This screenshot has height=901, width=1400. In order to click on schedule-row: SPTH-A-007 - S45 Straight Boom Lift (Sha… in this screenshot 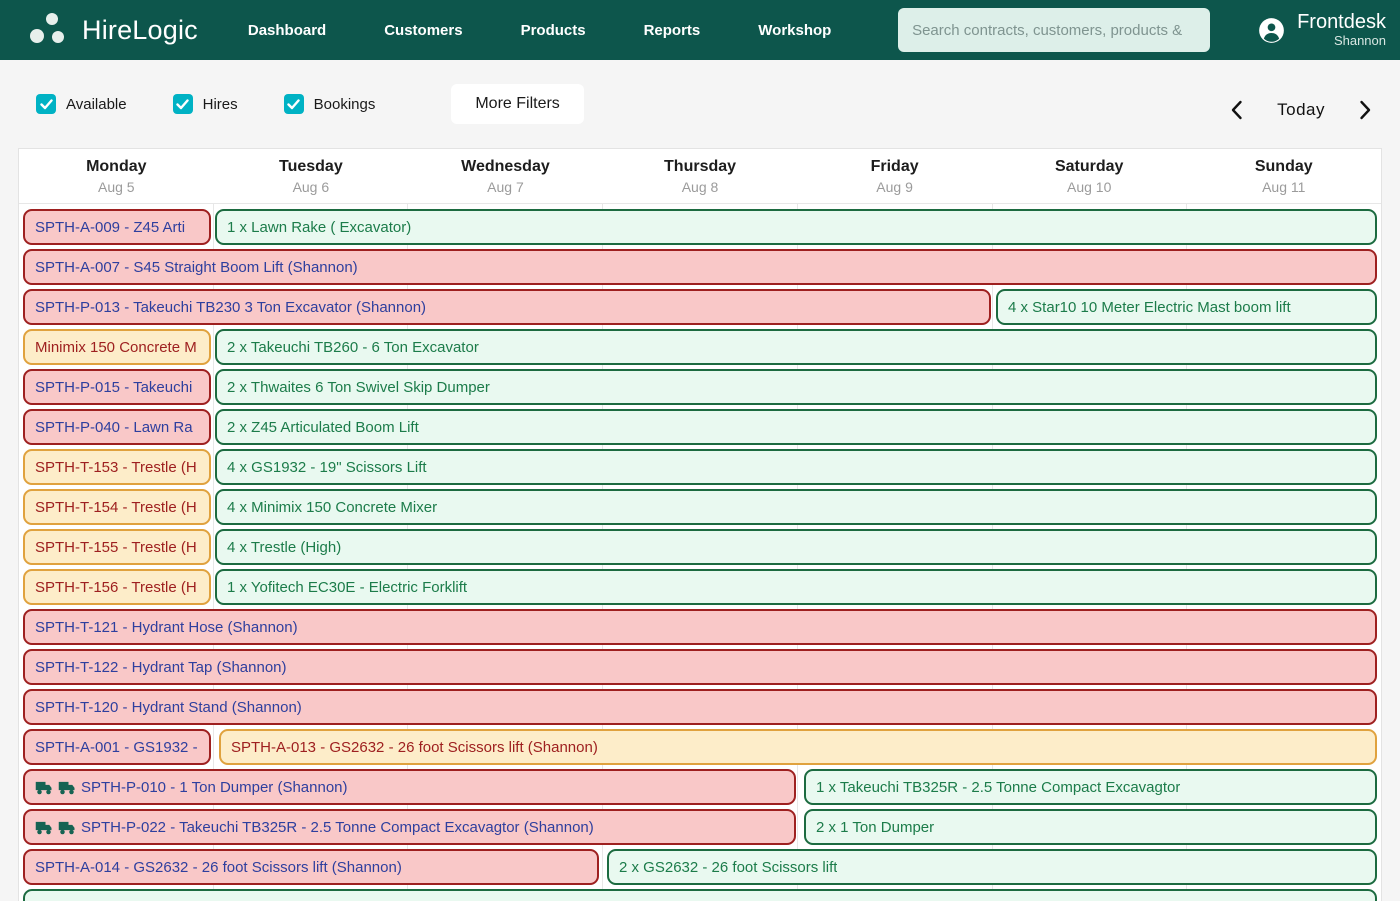, I will do `click(700, 267)`.